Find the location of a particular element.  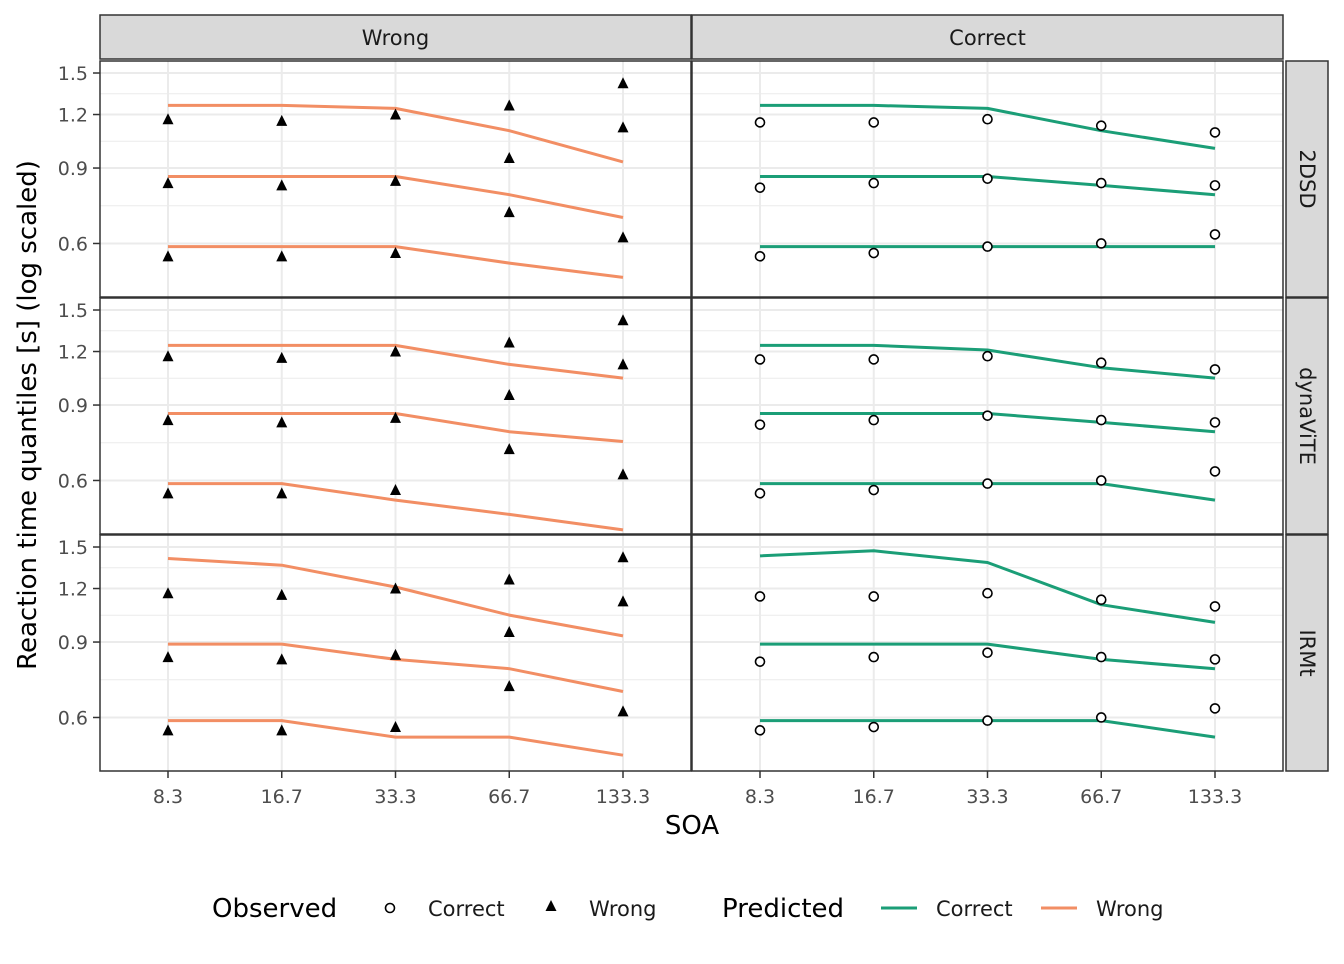

row-strip-label: dynaViTE is located at coordinates (1307, 416).